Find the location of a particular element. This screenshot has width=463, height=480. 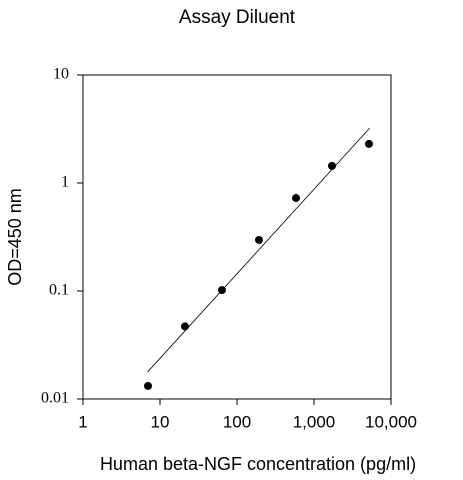

x-tick-label: 1 is located at coordinates (82, 421).